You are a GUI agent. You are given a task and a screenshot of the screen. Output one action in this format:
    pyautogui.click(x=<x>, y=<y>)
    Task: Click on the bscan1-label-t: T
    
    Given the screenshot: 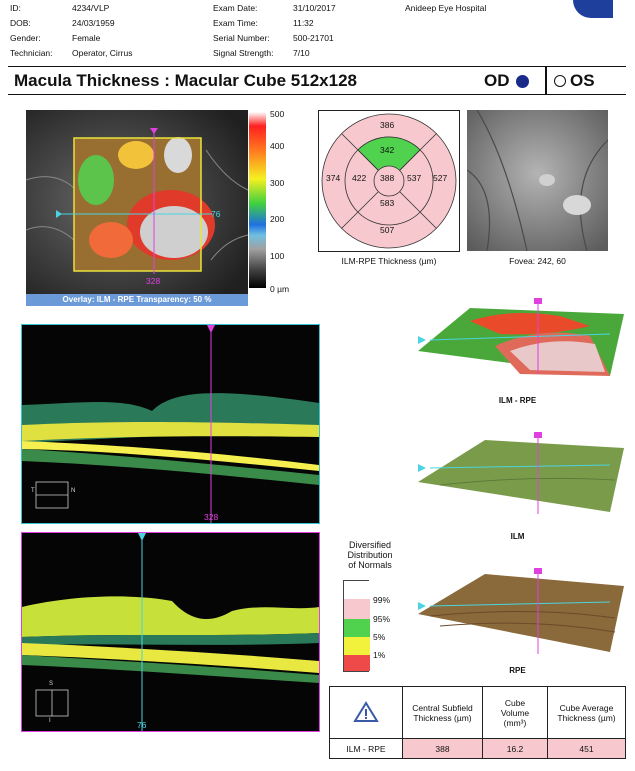 What is the action you would take?
    pyautogui.click(x=33, y=491)
    